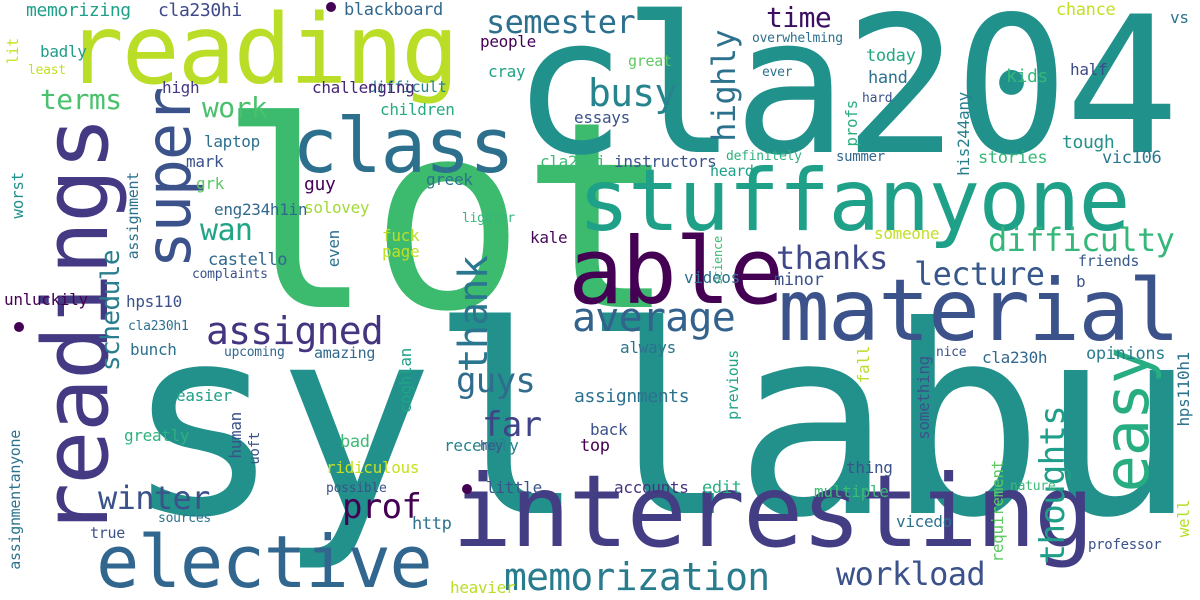 The width and height of the screenshot is (1200, 600). Describe the element at coordinates (773, 511) in the screenshot. I see `word-interesting: interesting` at that location.